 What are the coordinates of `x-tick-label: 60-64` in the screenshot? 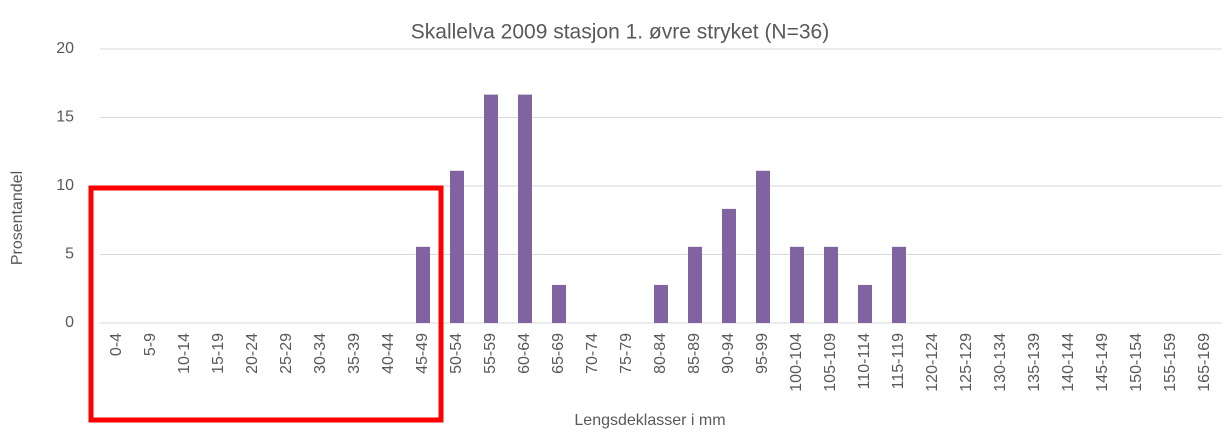 It's located at (524, 353).